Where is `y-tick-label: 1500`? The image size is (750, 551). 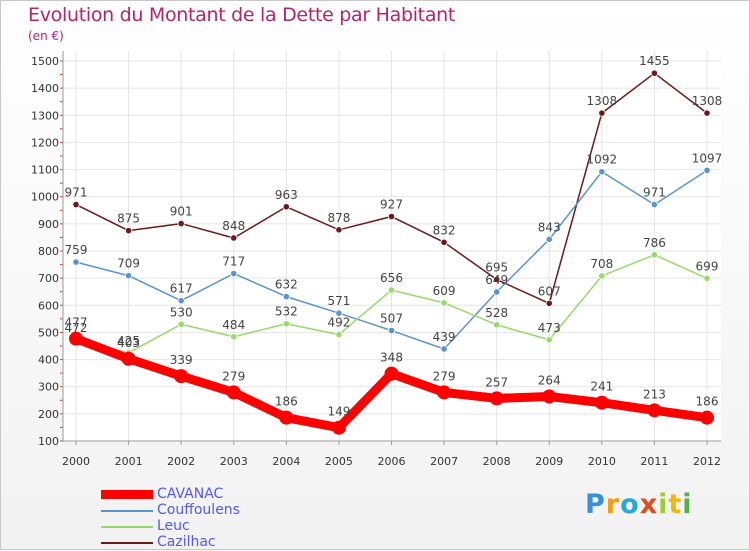
y-tick-label: 1500 is located at coordinates (45, 61).